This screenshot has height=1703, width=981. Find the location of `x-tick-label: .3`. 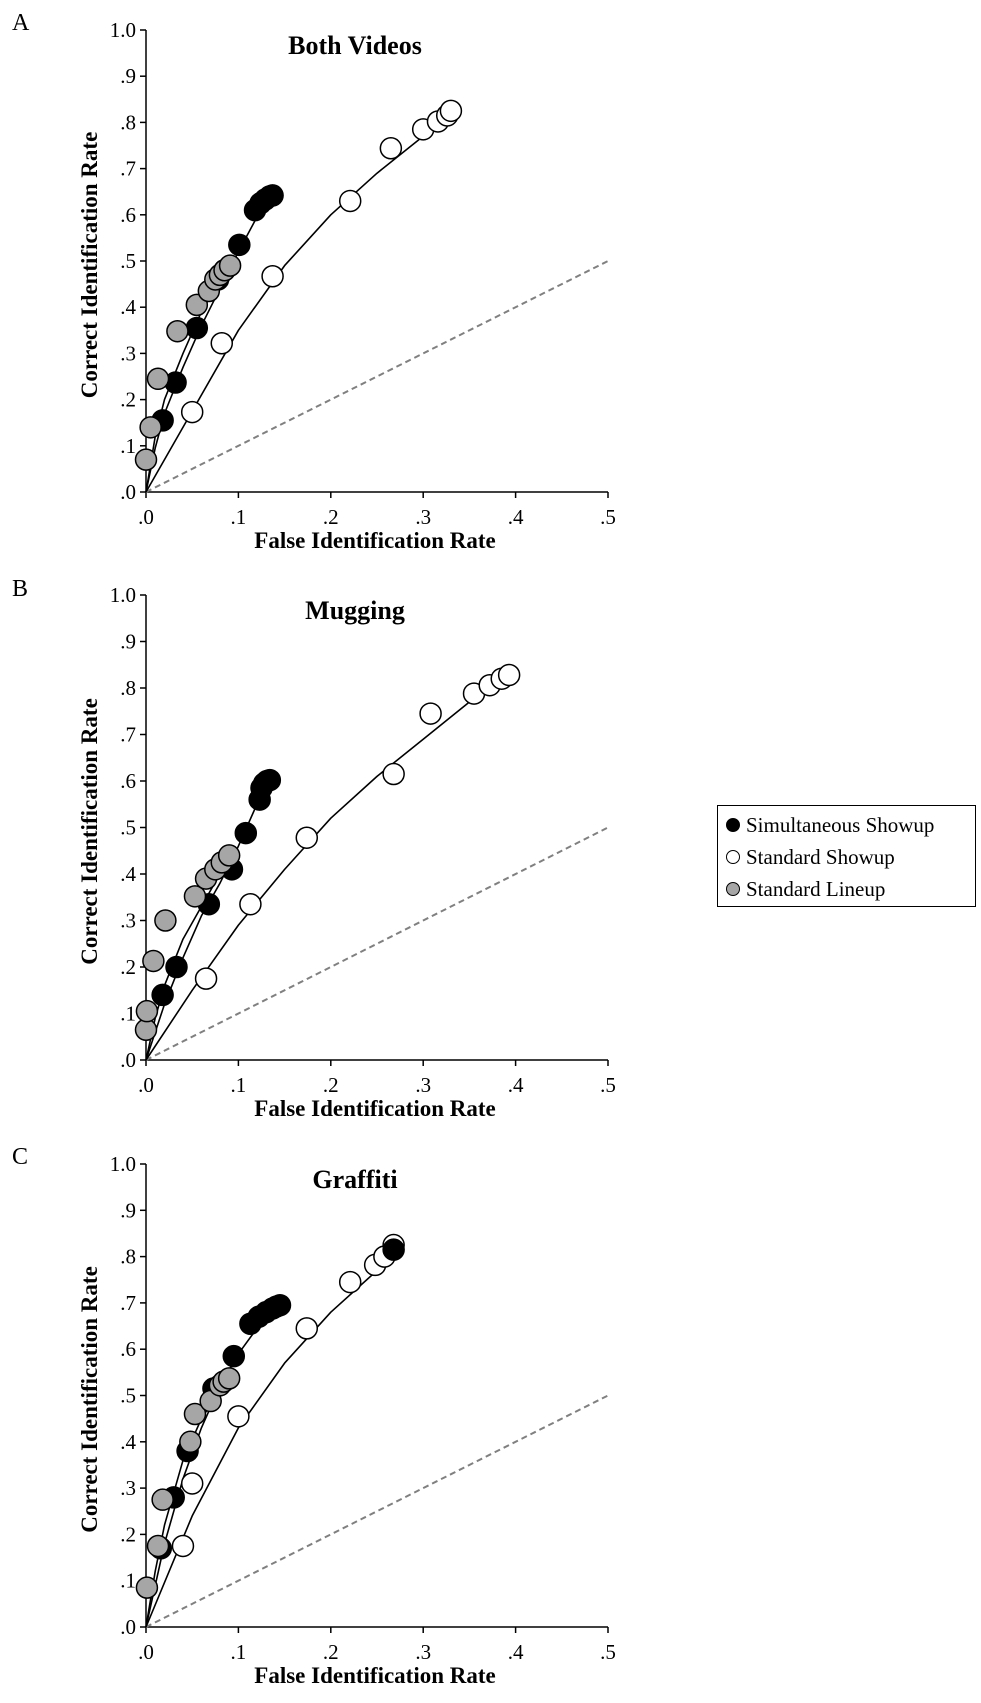

x-tick-label: .3 is located at coordinates (423, 1652).